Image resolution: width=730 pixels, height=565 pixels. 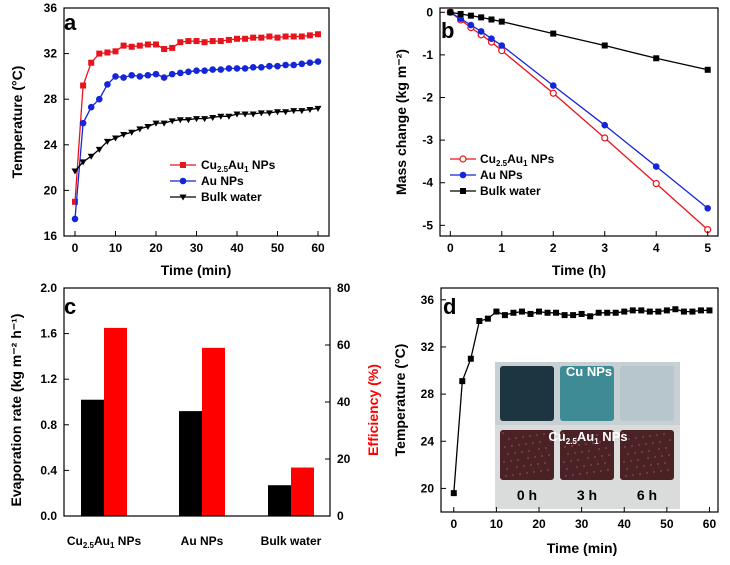 What do you see at coordinates (340, 516) in the screenshot?
I see `panel-c-y2-tick-label: 0` at bounding box center [340, 516].